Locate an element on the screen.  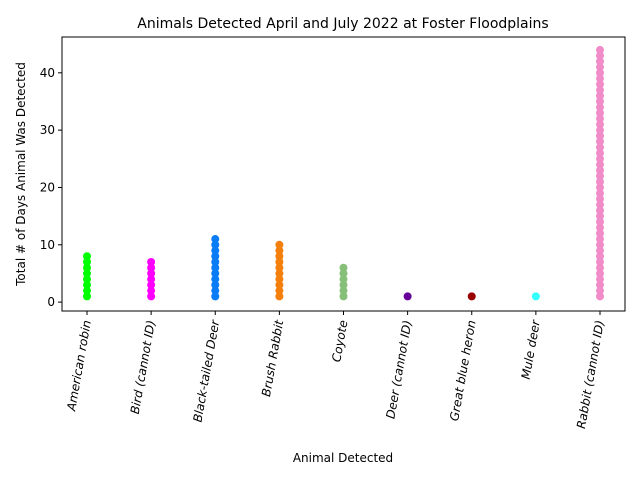
x-tick-label: Black-tailed Deer is located at coordinates (206, 370).